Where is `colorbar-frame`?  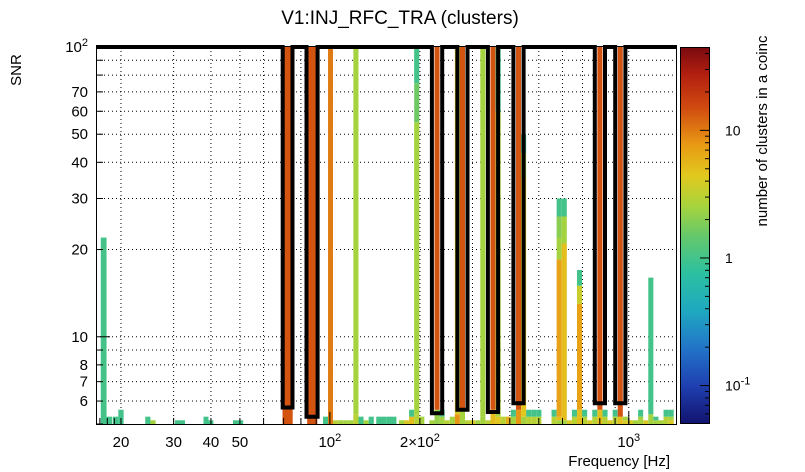
colorbar-frame is located at coordinates (695, 235).